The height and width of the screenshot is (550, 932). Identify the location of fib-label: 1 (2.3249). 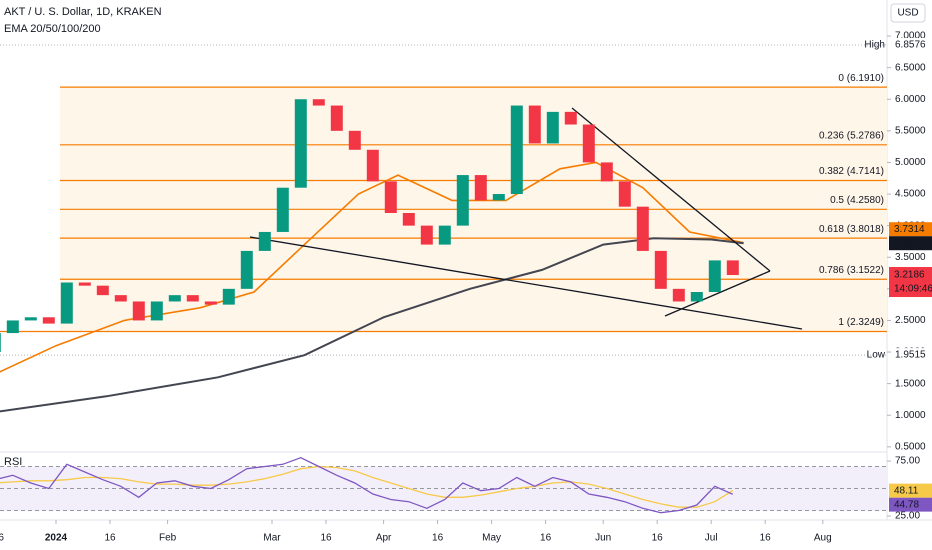
(861, 322).